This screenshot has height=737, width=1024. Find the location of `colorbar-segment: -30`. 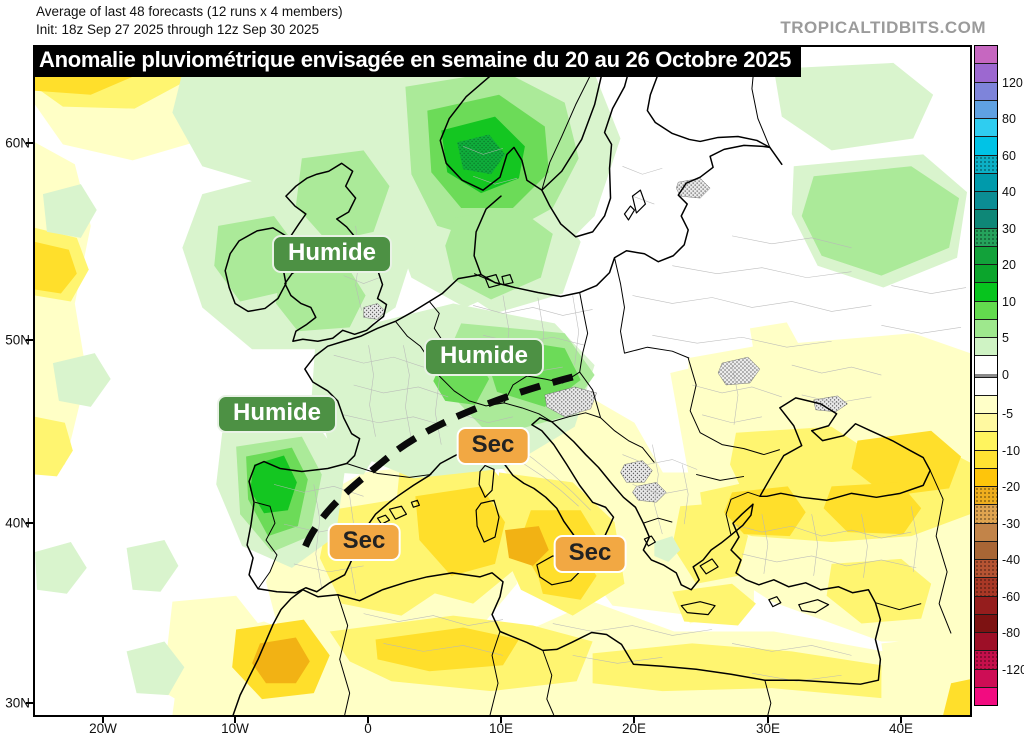

colorbar-segment: -30 is located at coordinates (997, 517).